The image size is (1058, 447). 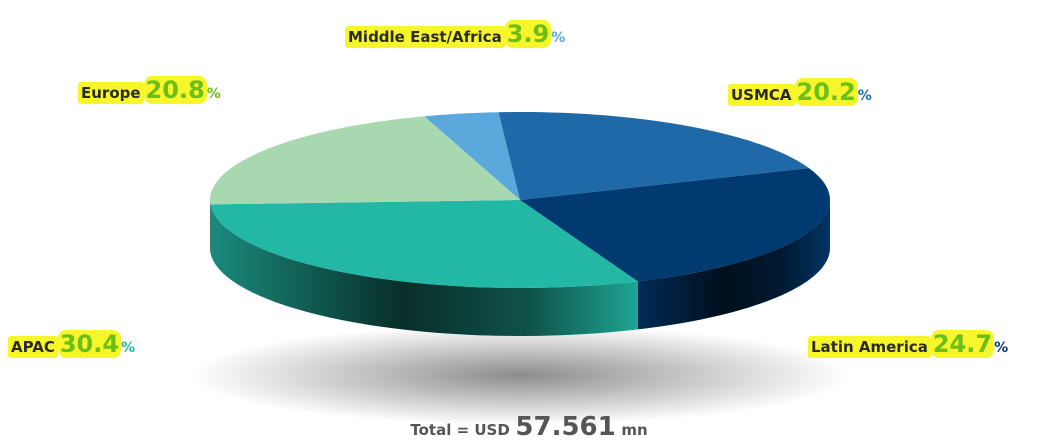 I want to click on slice-label: USMCA 20.2%, so click(x=800, y=92).